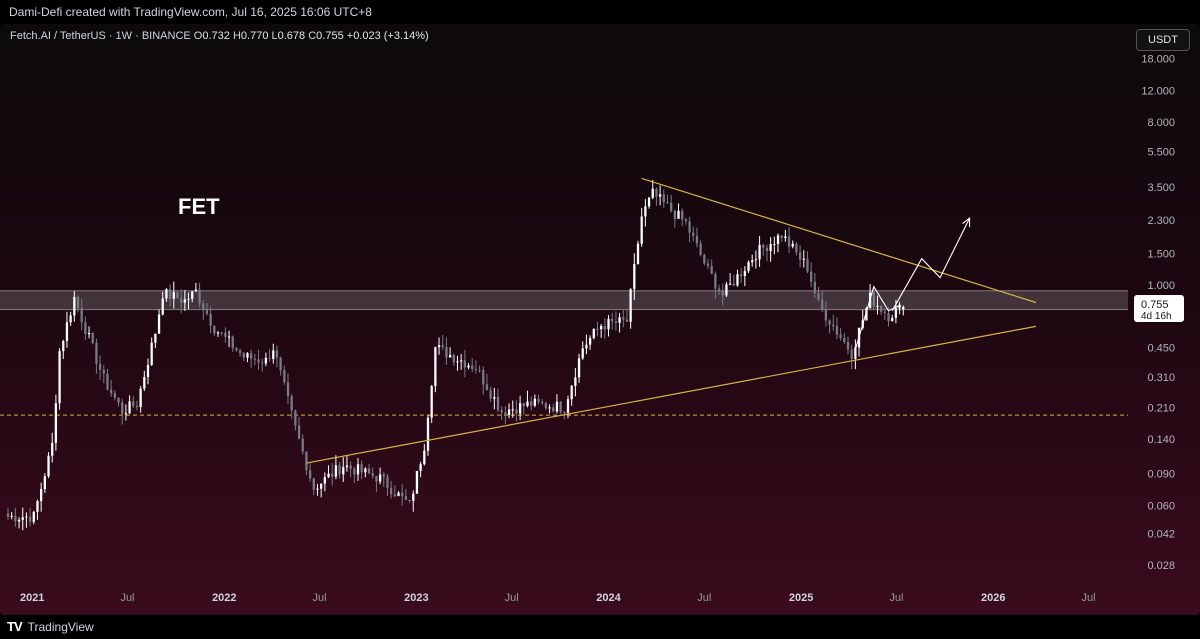 The image size is (1200, 639). I want to click on lower-trendline, so click(671, 394).